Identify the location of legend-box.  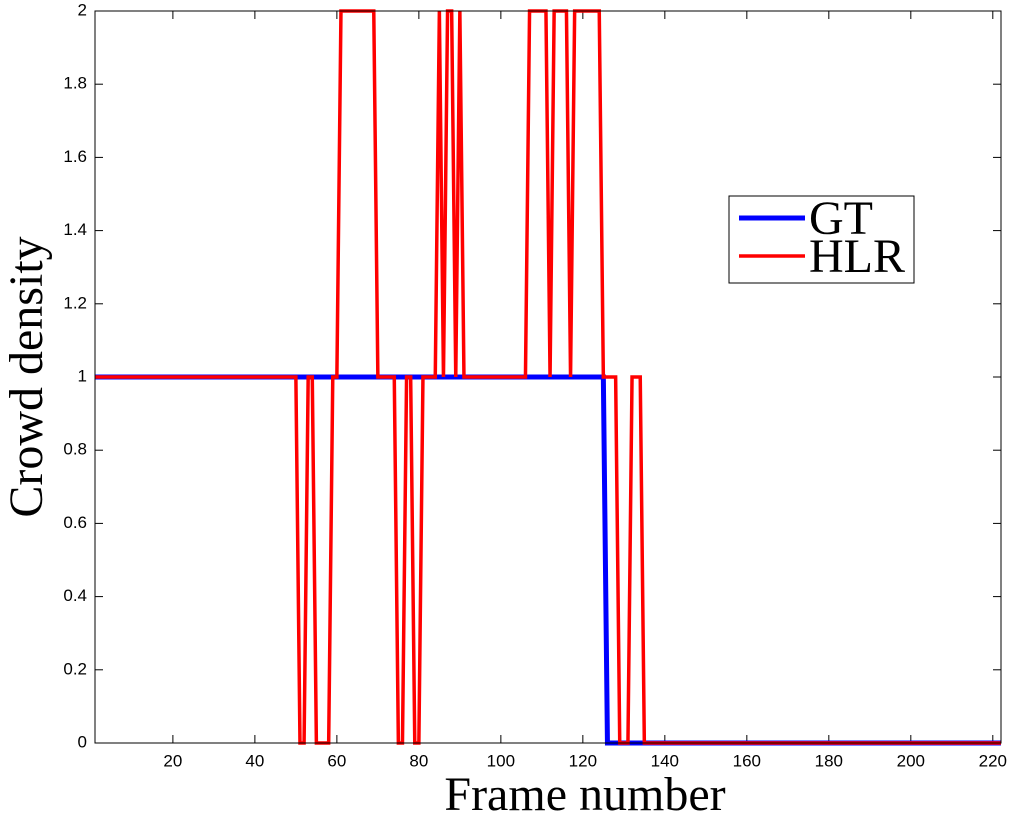
(821, 239).